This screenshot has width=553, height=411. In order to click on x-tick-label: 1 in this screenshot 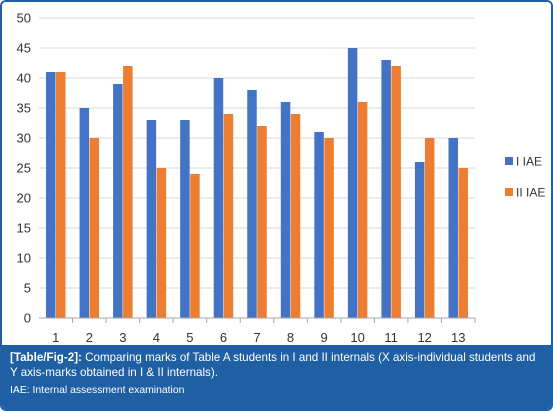, I will do `click(55, 337)`.